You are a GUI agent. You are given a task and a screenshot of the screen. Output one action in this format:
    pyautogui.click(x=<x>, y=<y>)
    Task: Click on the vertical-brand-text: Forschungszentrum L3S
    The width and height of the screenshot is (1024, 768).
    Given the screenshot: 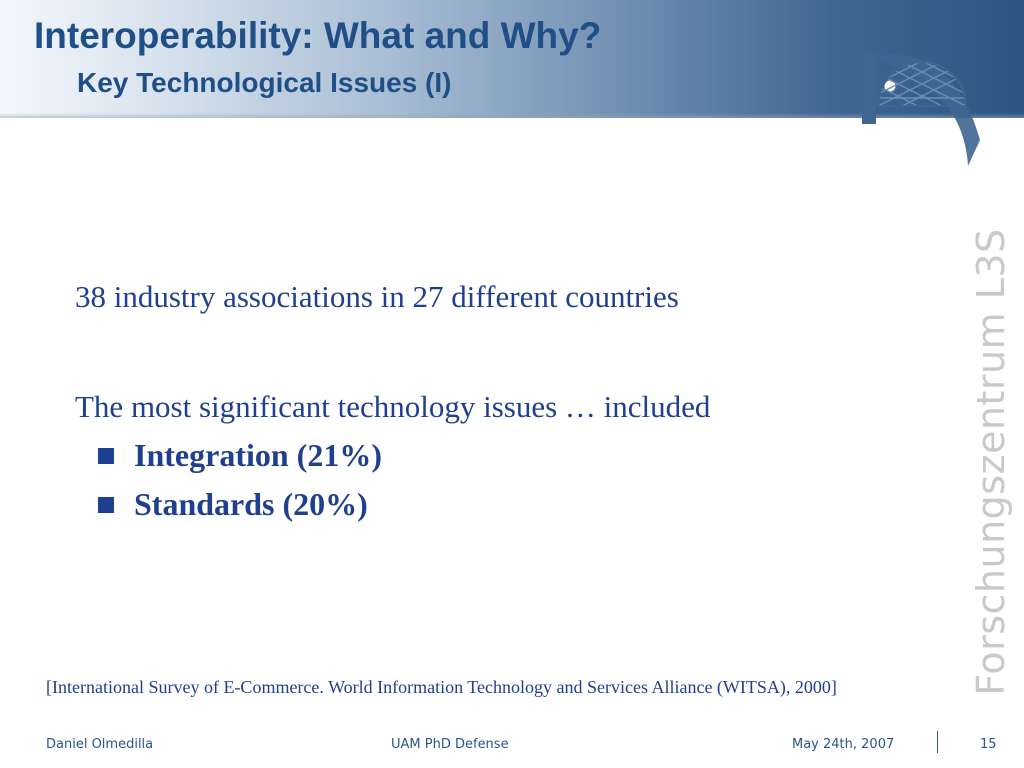 What is the action you would take?
    pyautogui.click(x=991, y=462)
    